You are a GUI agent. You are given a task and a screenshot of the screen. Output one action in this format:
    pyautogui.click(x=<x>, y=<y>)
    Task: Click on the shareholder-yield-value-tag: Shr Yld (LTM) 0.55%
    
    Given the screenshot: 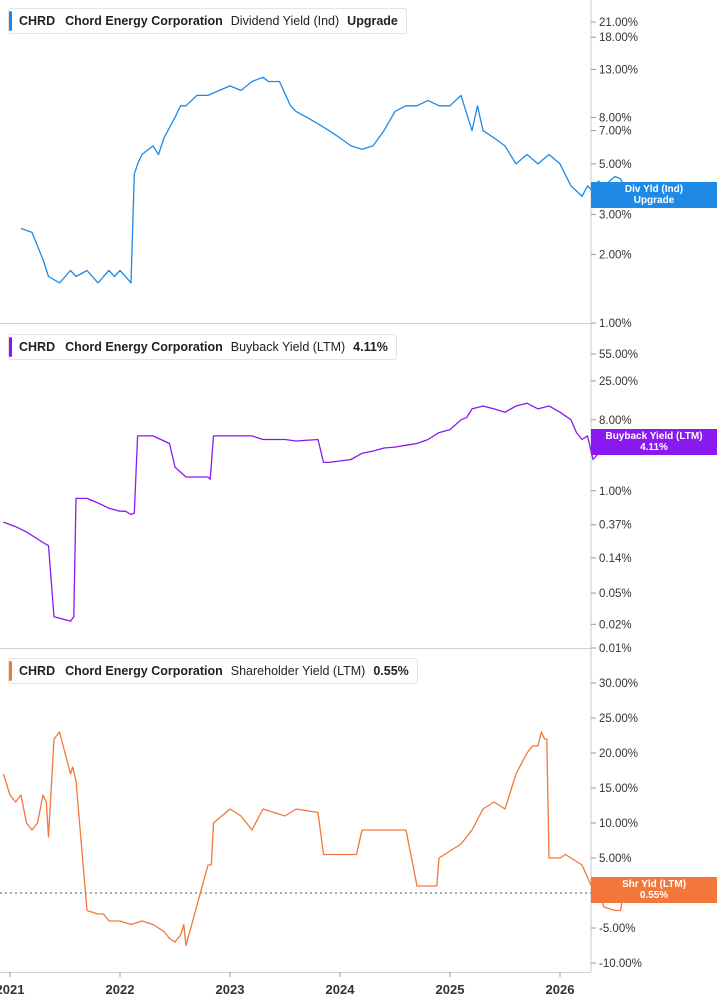 What is the action you would take?
    pyautogui.click(x=654, y=890)
    